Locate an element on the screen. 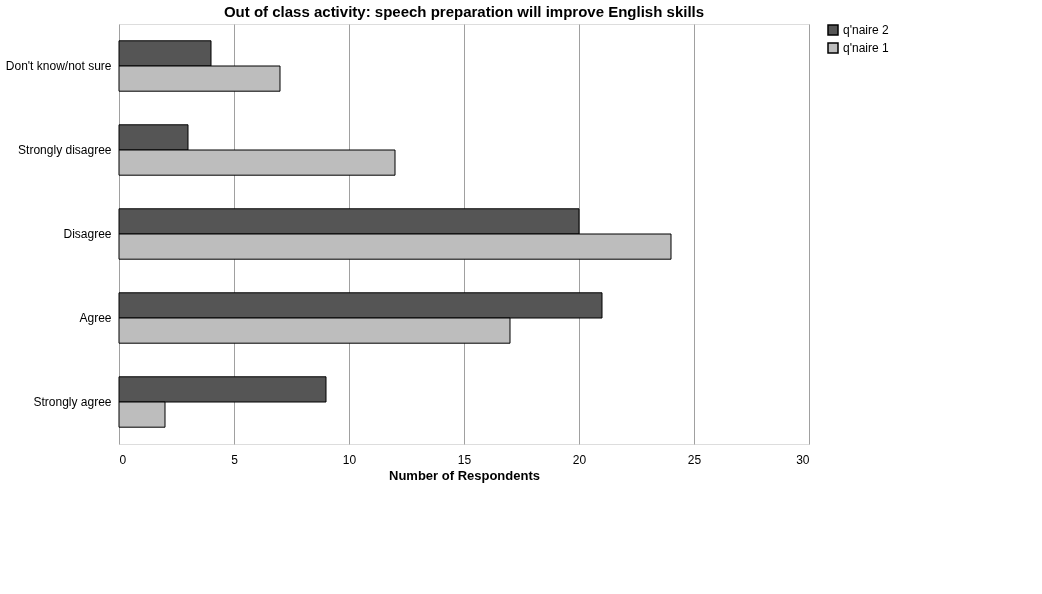 The width and height of the screenshot is (1042, 594). x-tick-label: 5 is located at coordinates (235, 459).